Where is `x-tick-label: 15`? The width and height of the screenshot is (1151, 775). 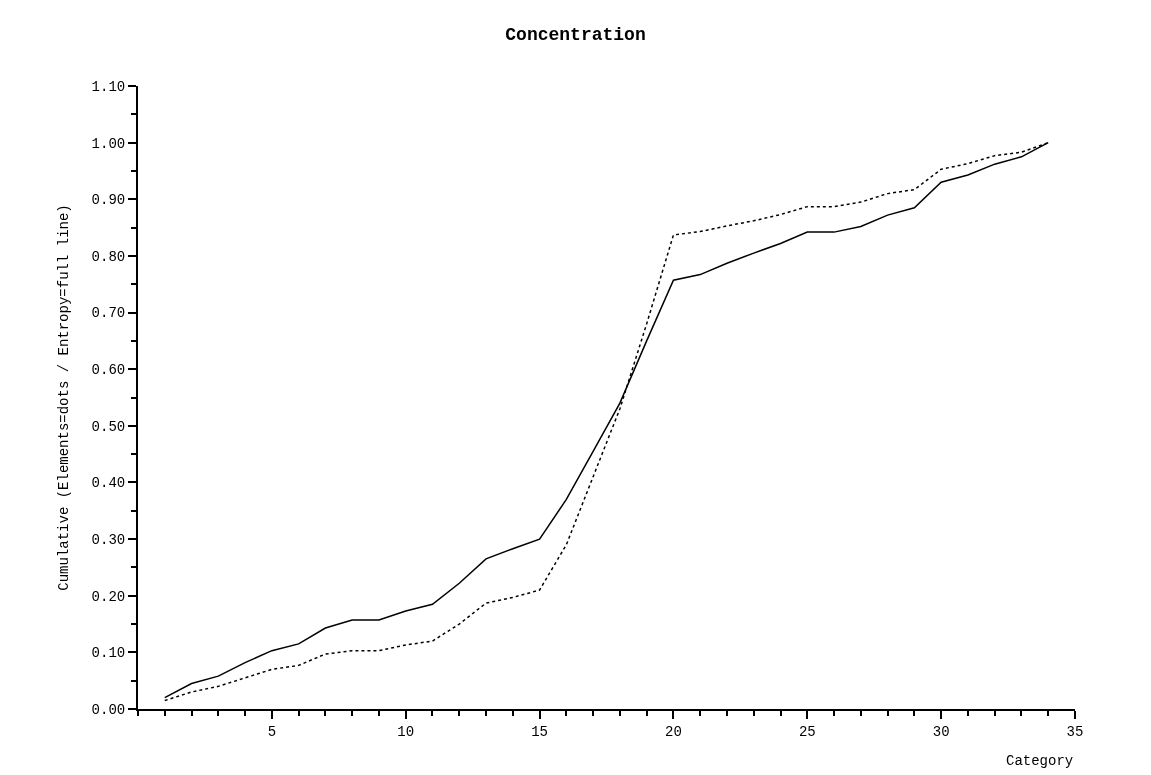 x-tick-label: 15 is located at coordinates (539, 731).